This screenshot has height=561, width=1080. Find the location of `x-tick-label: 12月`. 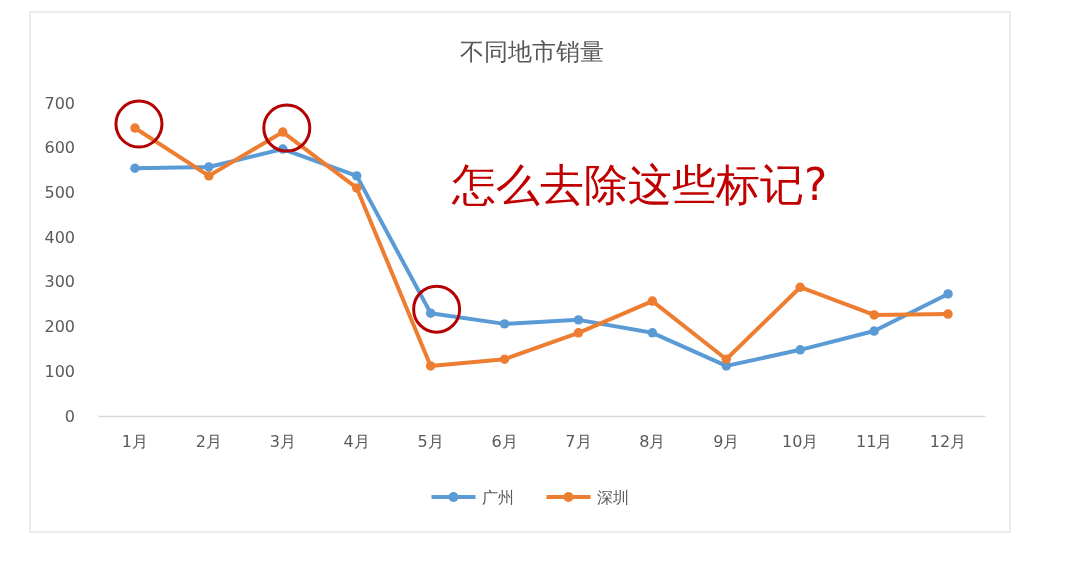

x-tick-label: 12月 is located at coordinates (948, 442).